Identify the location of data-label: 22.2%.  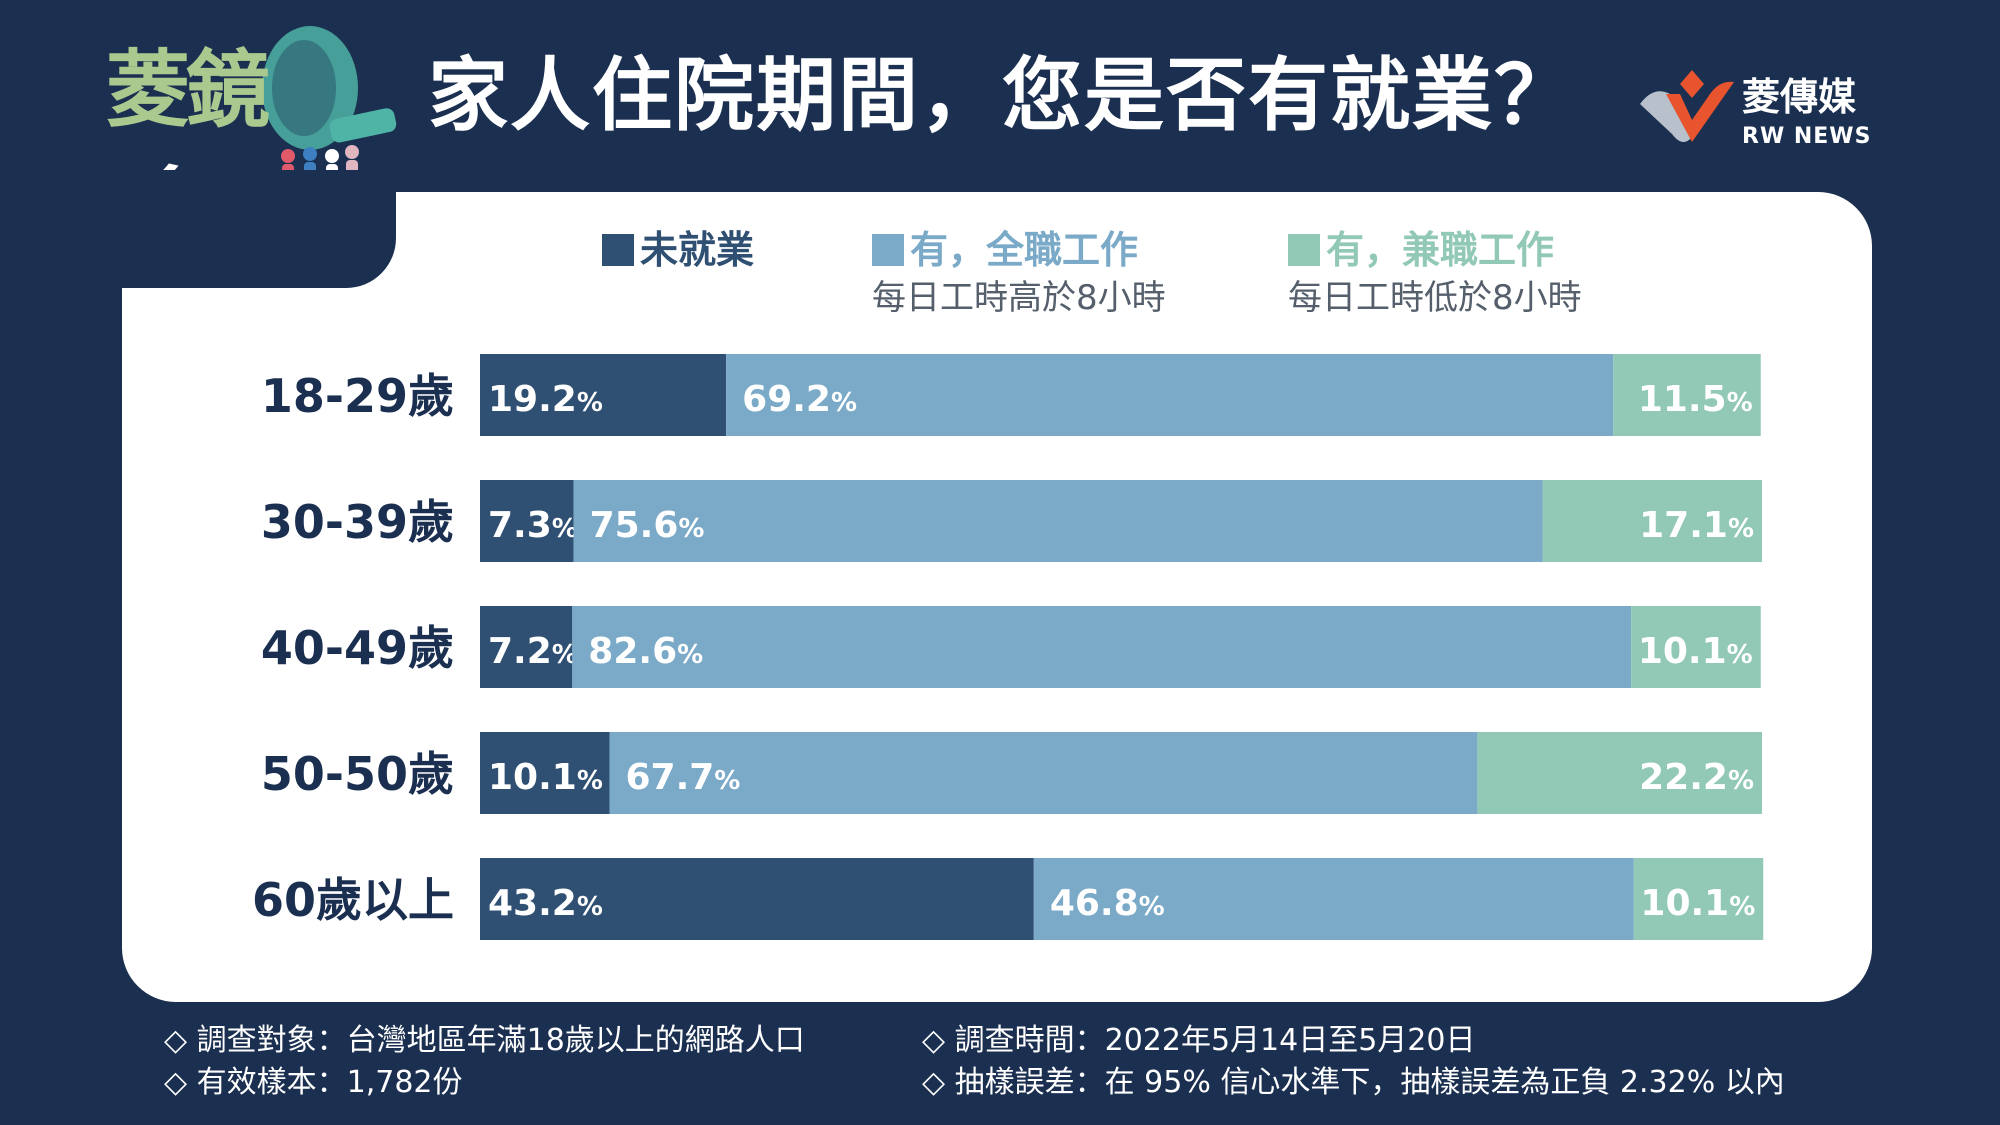
(1696, 777).